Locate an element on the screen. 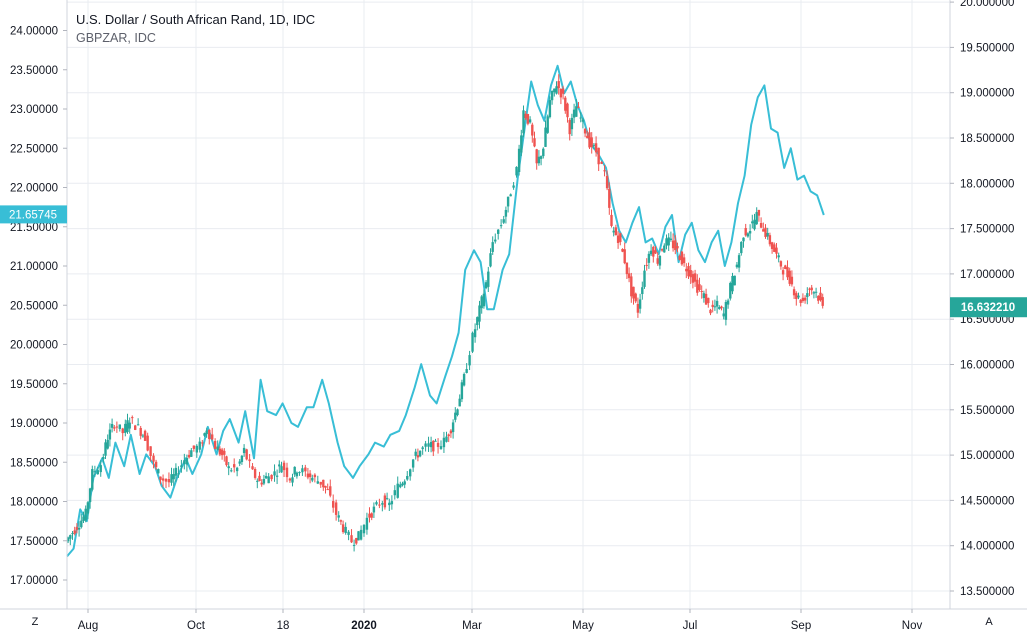 The image size is (1027, 639). left-tick-label: 18.00000 is located at coordinates (34, 503).